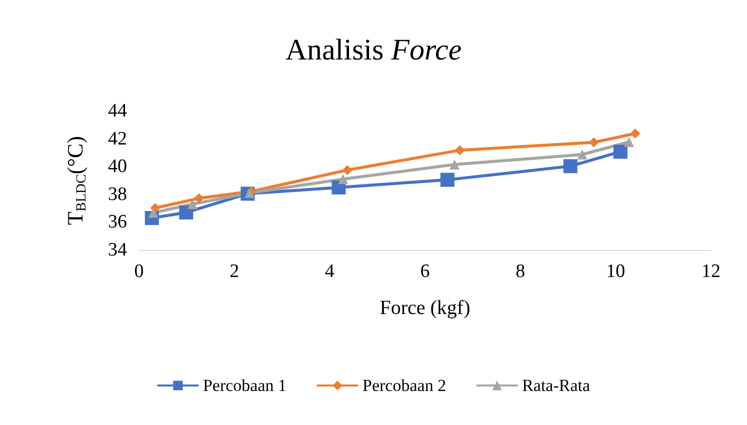 Image resolution: width=747 pixels, height=425 pixels. I want to click on x-tick-label: 12, so click(711, 271).